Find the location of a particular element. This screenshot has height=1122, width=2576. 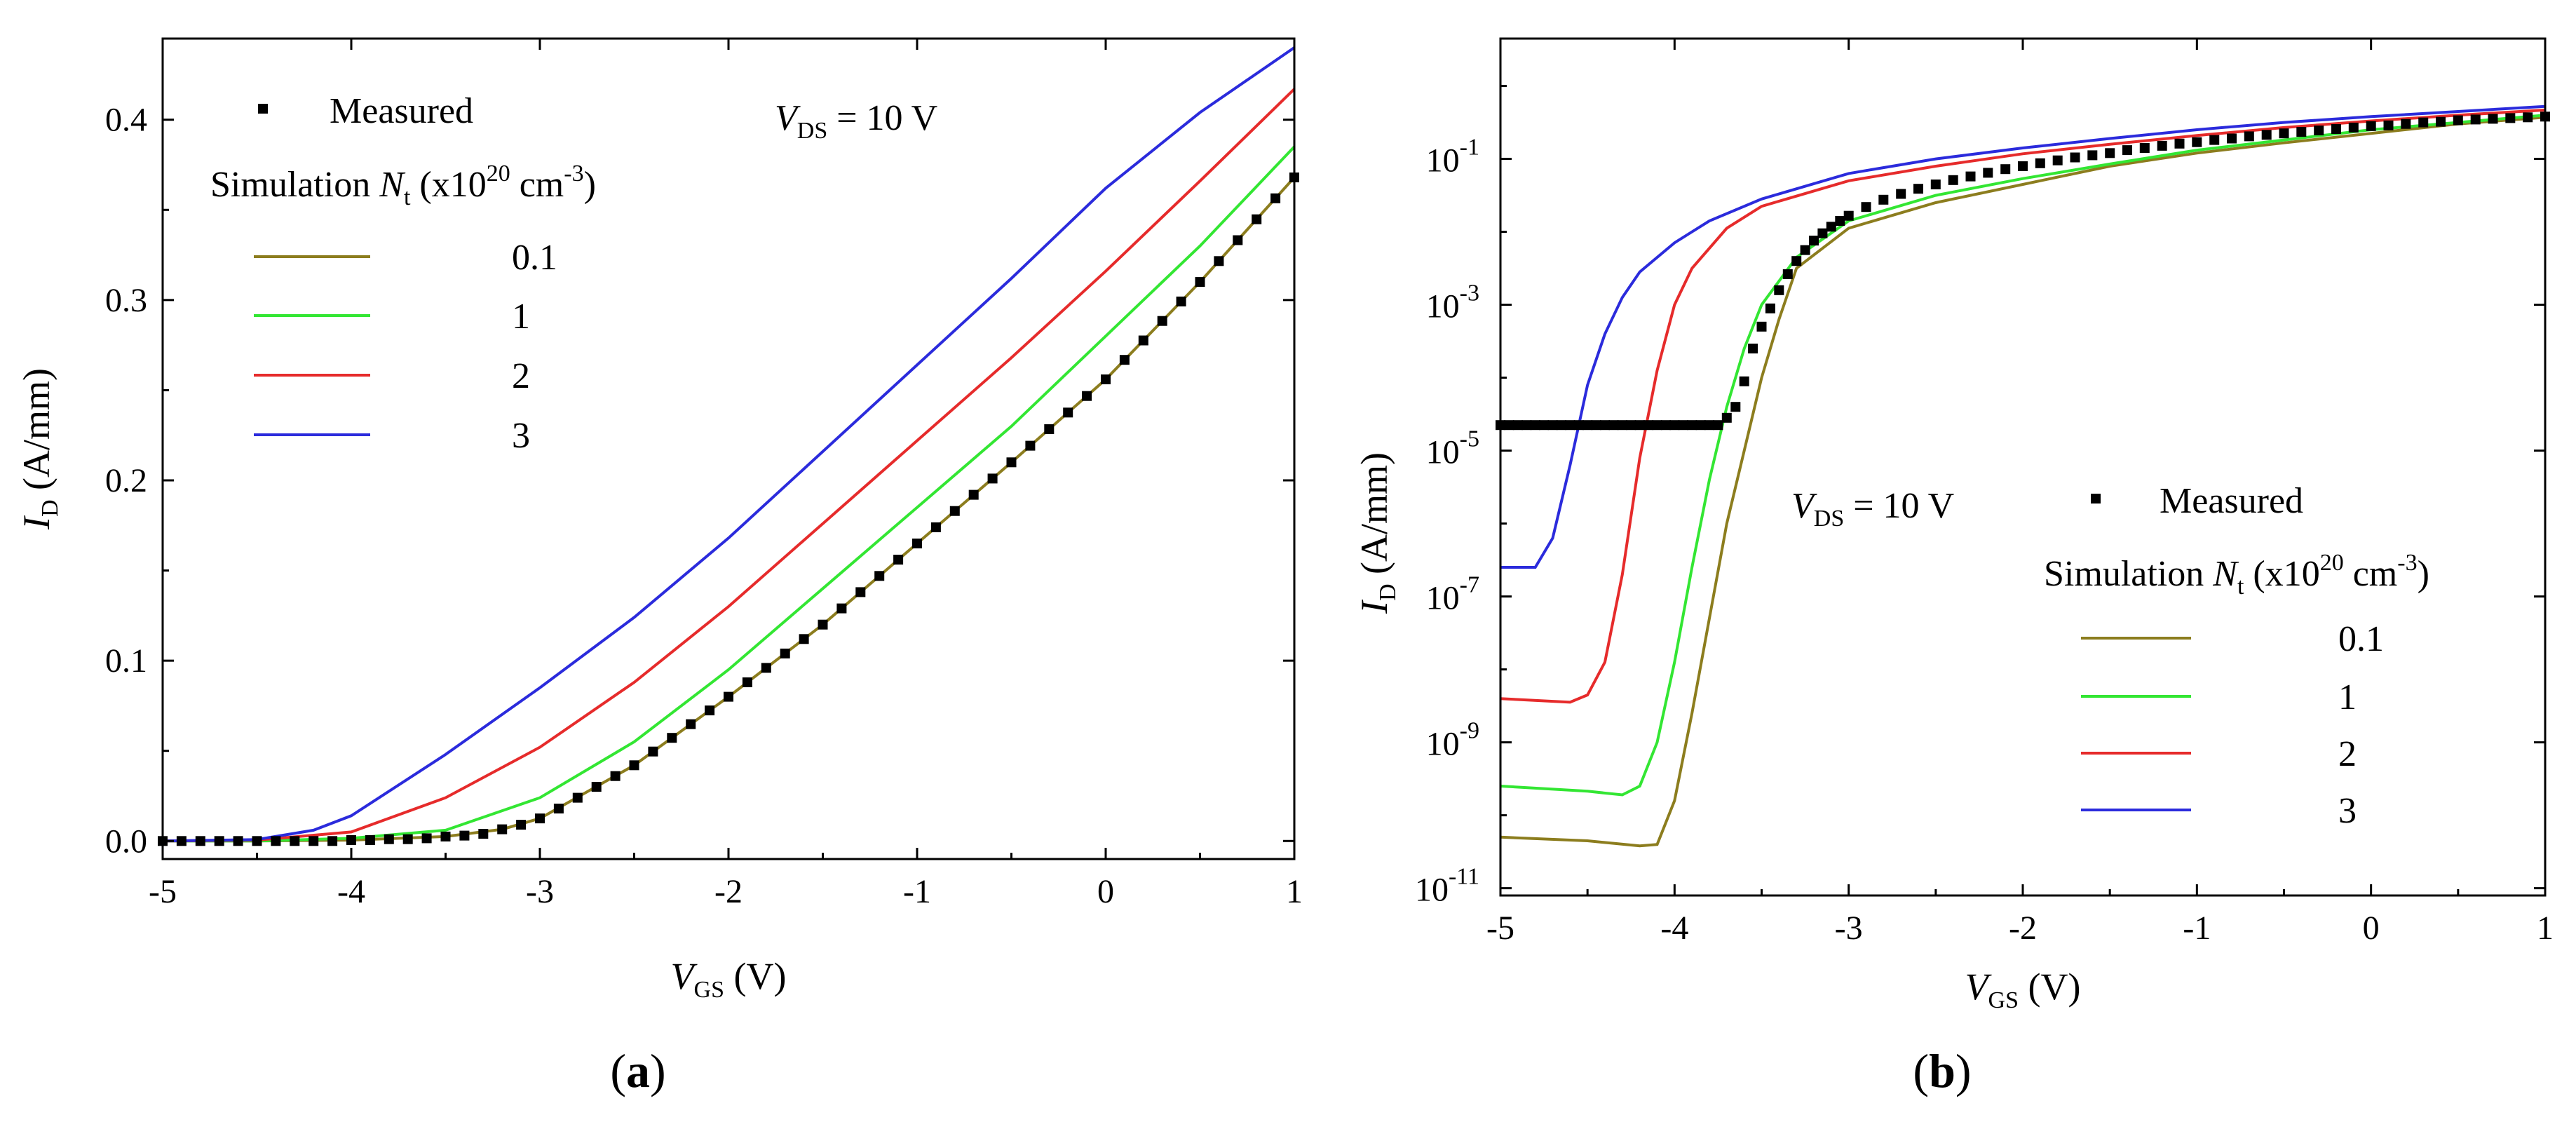

a-x-tick-label: 0 is located at coordinates (1105, 891).